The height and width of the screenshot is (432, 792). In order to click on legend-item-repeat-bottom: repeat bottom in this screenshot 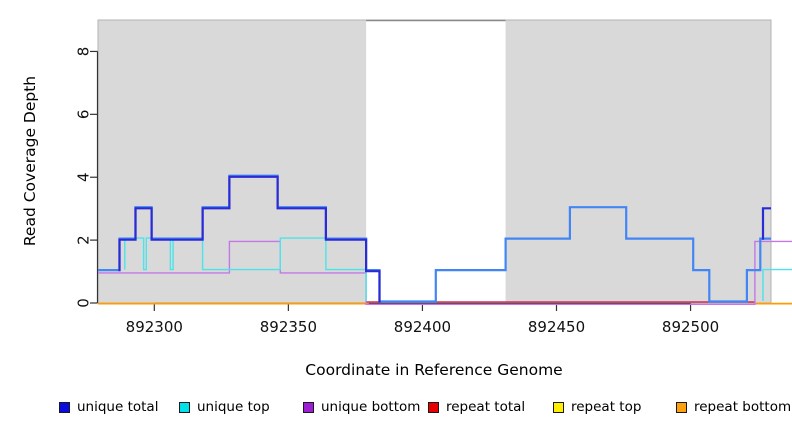, I will do `click(733, 407)`.